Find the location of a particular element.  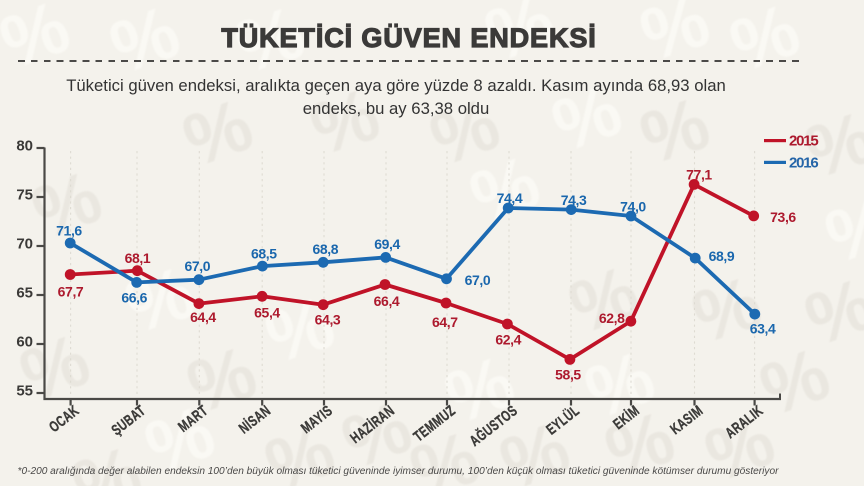

svg-text: 2015 is located at coordinates (803, 141).